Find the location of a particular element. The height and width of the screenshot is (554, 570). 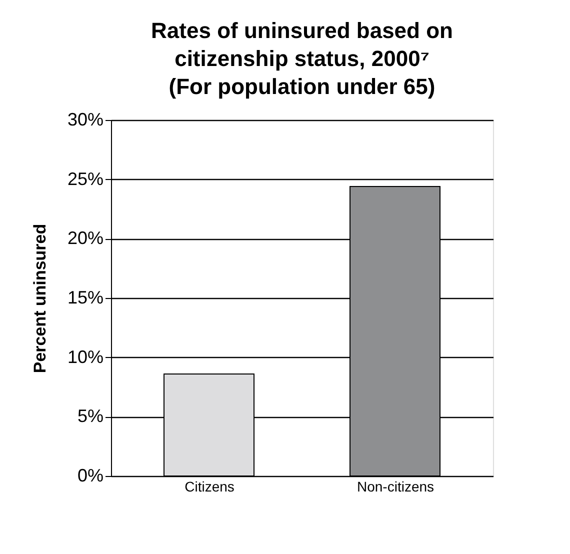

y-tick-label: 0% is located at coordinates (90, 476).